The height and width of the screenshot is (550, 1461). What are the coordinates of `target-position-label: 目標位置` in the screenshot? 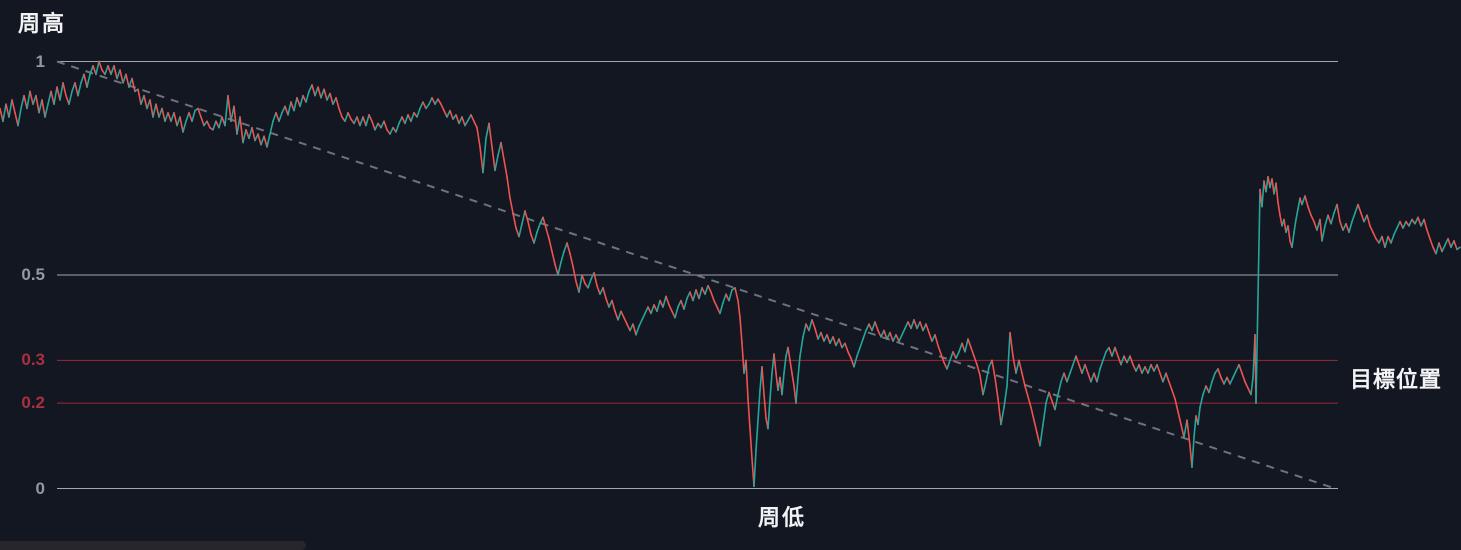 It's located at (1396, 379).